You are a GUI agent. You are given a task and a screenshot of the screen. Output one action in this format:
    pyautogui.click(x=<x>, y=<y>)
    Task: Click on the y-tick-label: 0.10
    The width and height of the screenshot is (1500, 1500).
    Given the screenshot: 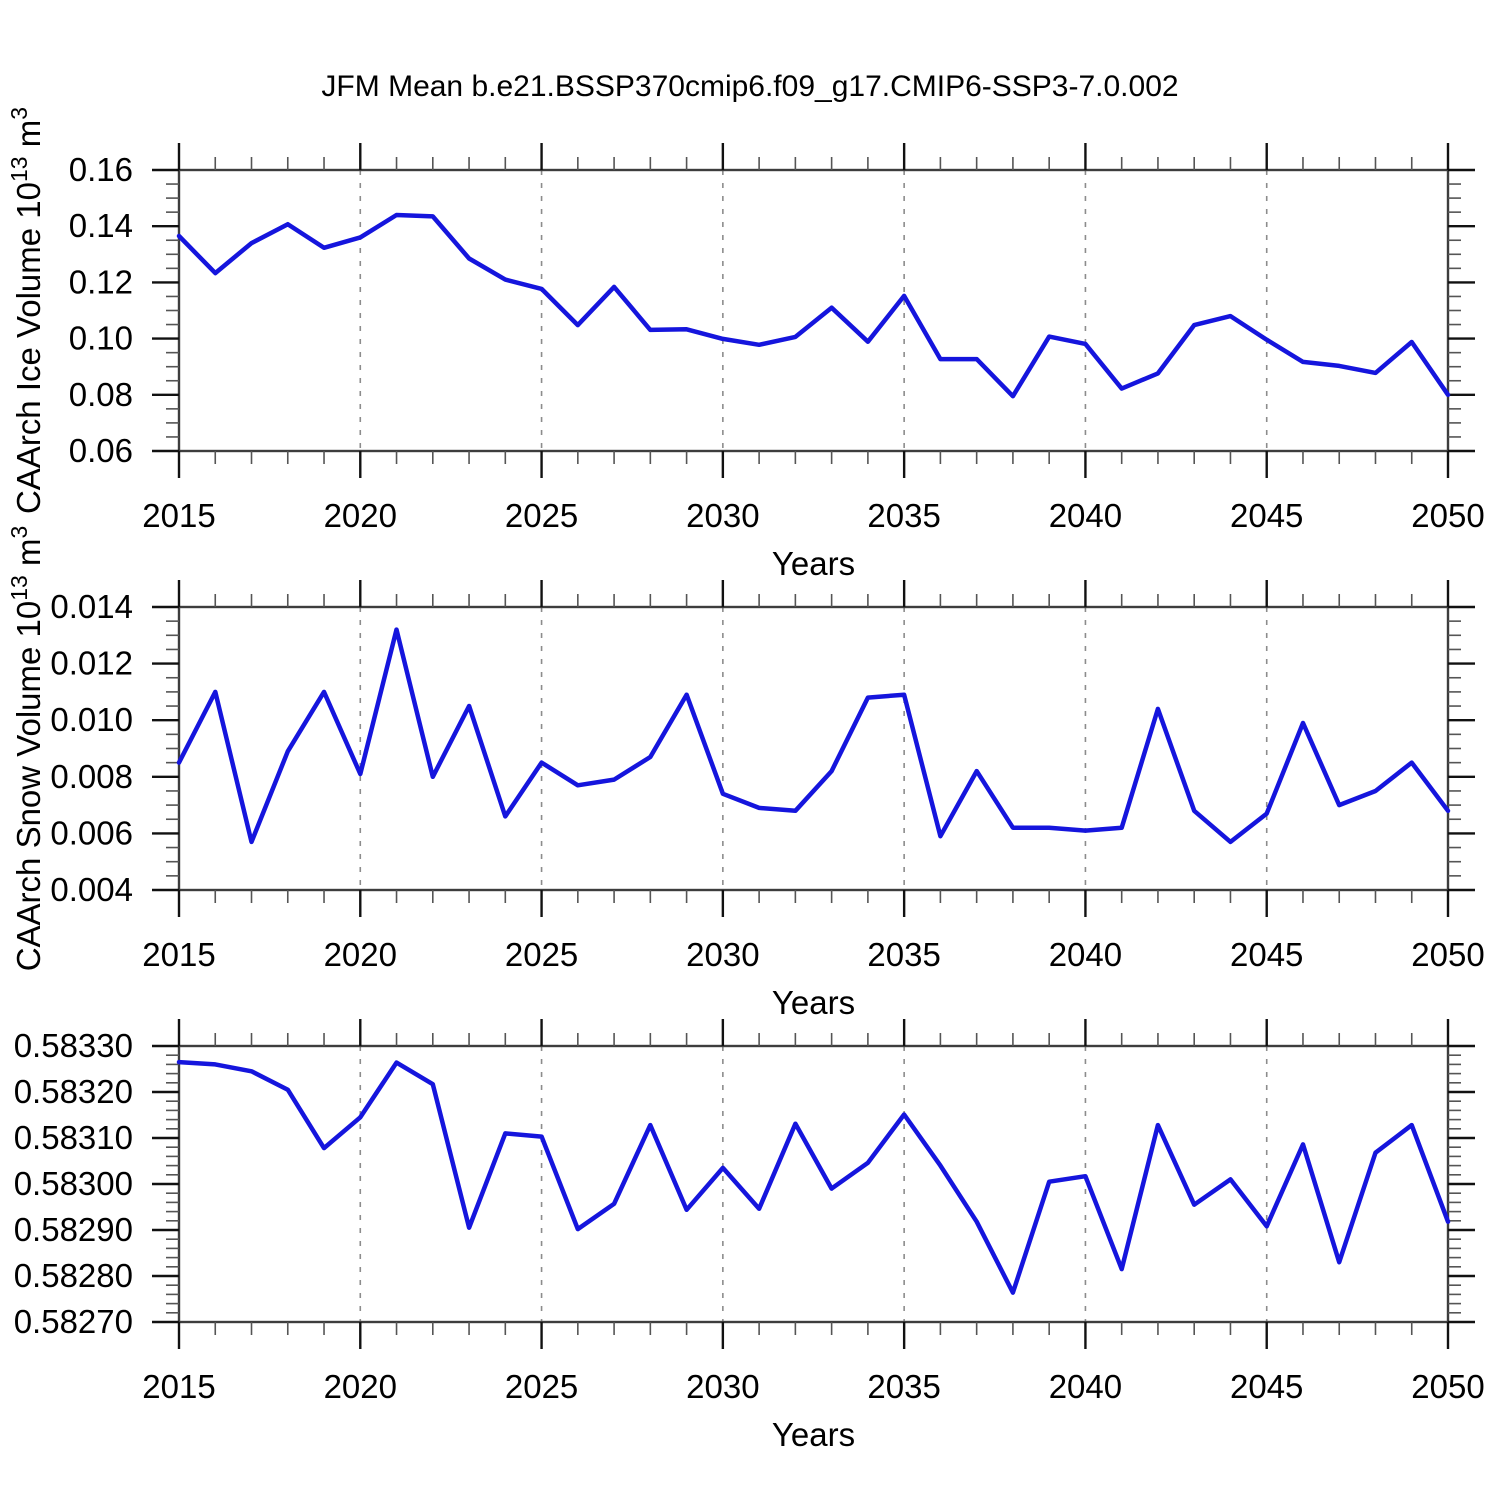 What is the action you would take?
    pyautogui.click(x=101, y=338)
    